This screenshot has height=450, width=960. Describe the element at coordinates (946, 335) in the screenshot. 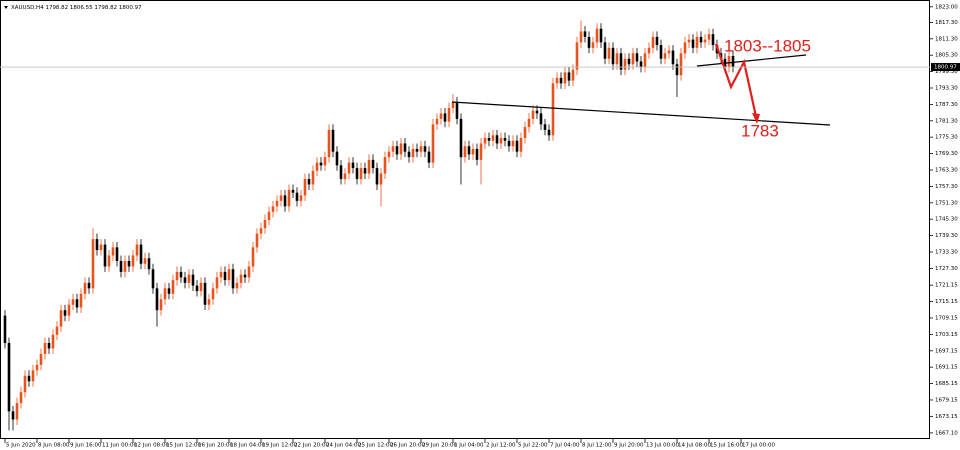

I see `y-tick-label: 1703.15` at that location.